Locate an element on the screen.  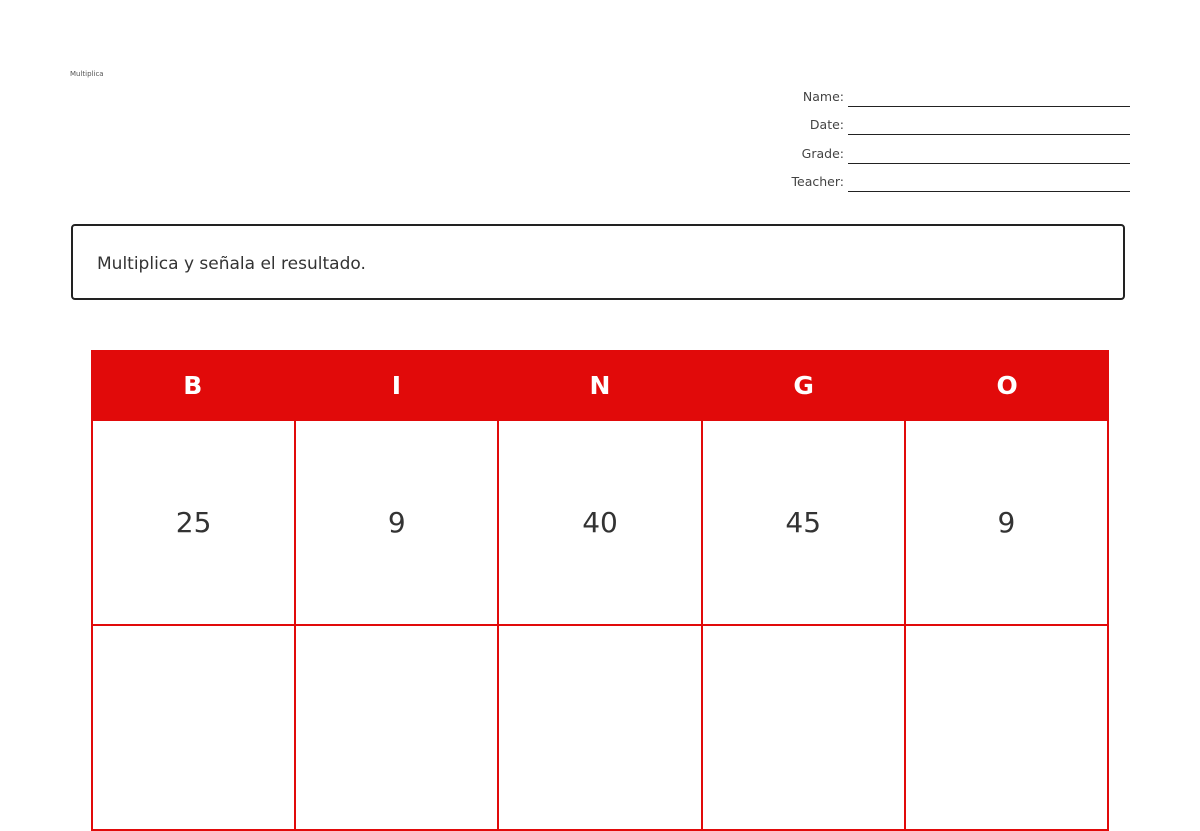
teacher-label: Teacher: is located at coordinates (817, 181).